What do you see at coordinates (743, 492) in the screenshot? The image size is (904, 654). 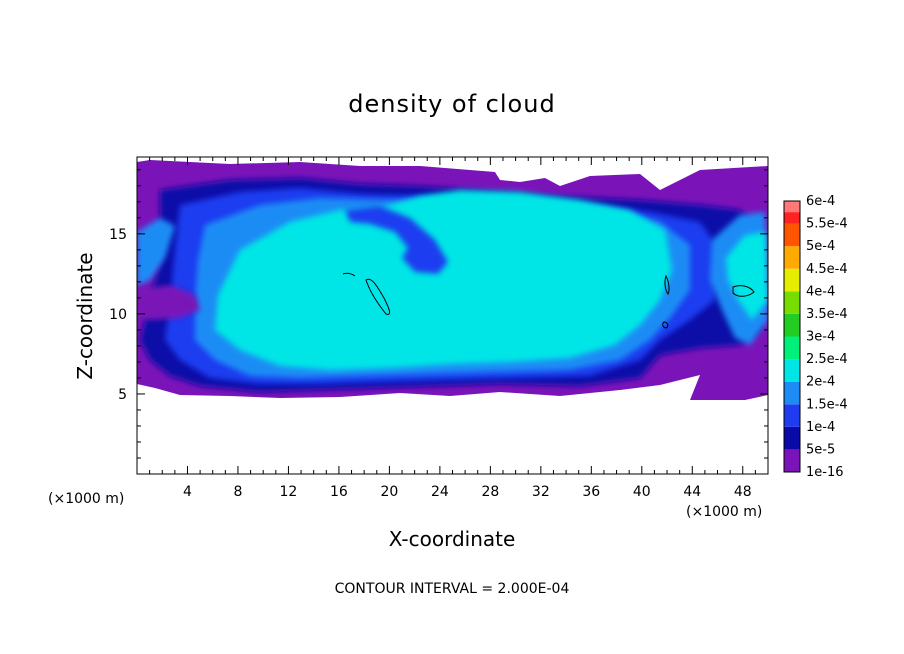 I see `x-tick-label: 48` at bounding box center [743, 492].